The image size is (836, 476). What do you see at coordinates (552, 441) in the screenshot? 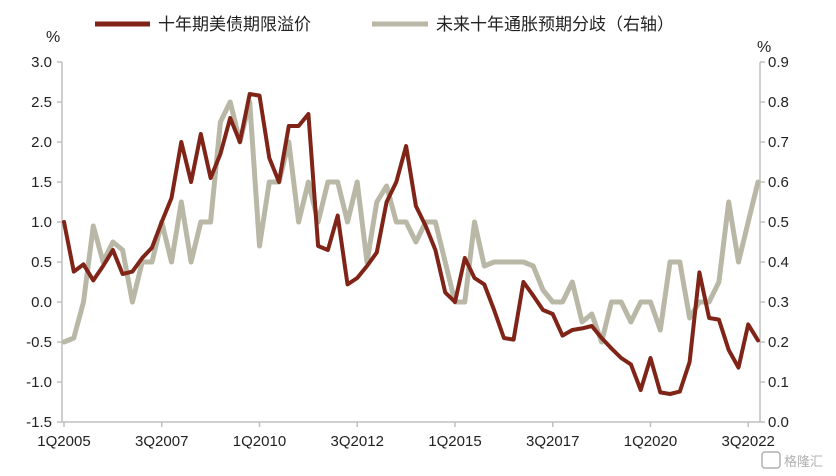
I see `x-tick-label: 3Q2017` at bounding box center [552, 441].